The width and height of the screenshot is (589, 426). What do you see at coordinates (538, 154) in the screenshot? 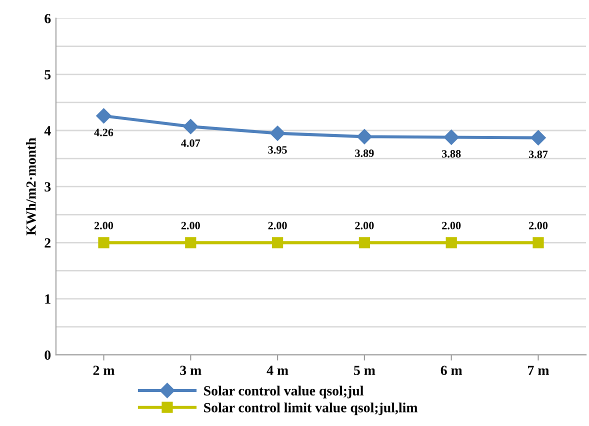
I see `data-label: 3.87` at bounding box center [538, 154].